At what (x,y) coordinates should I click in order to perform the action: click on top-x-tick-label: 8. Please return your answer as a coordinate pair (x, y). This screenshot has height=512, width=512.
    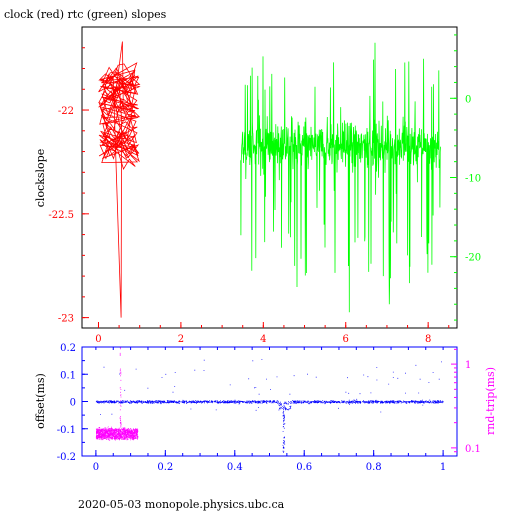
    Looking at the image, I should click on (428, 339).